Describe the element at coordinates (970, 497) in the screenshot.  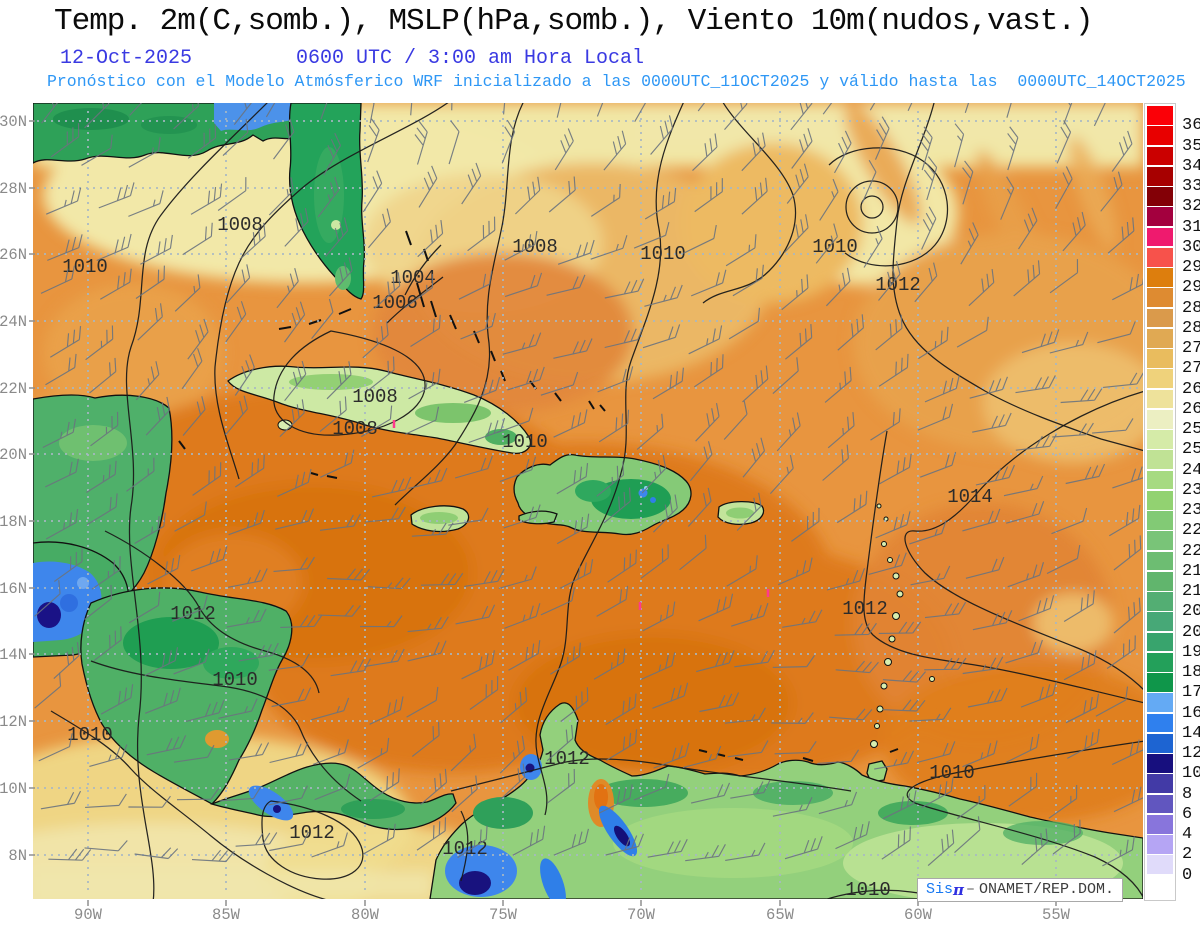
I see `pressure-label: 1014` at that location.